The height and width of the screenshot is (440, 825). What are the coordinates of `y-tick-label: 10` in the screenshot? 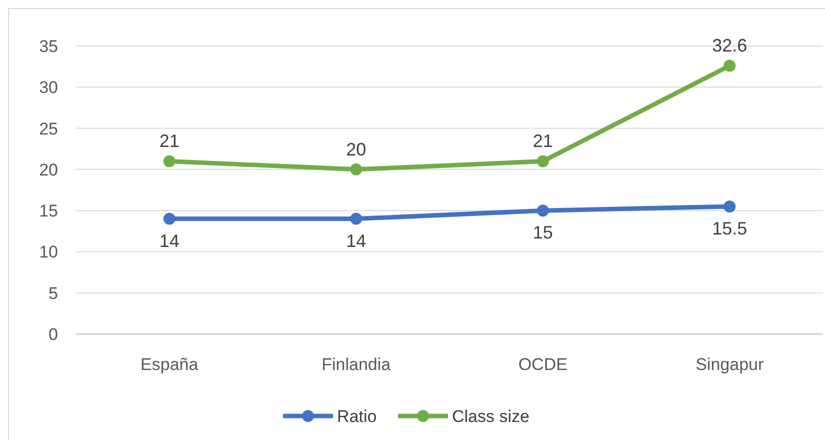 It's located at (48, 252).